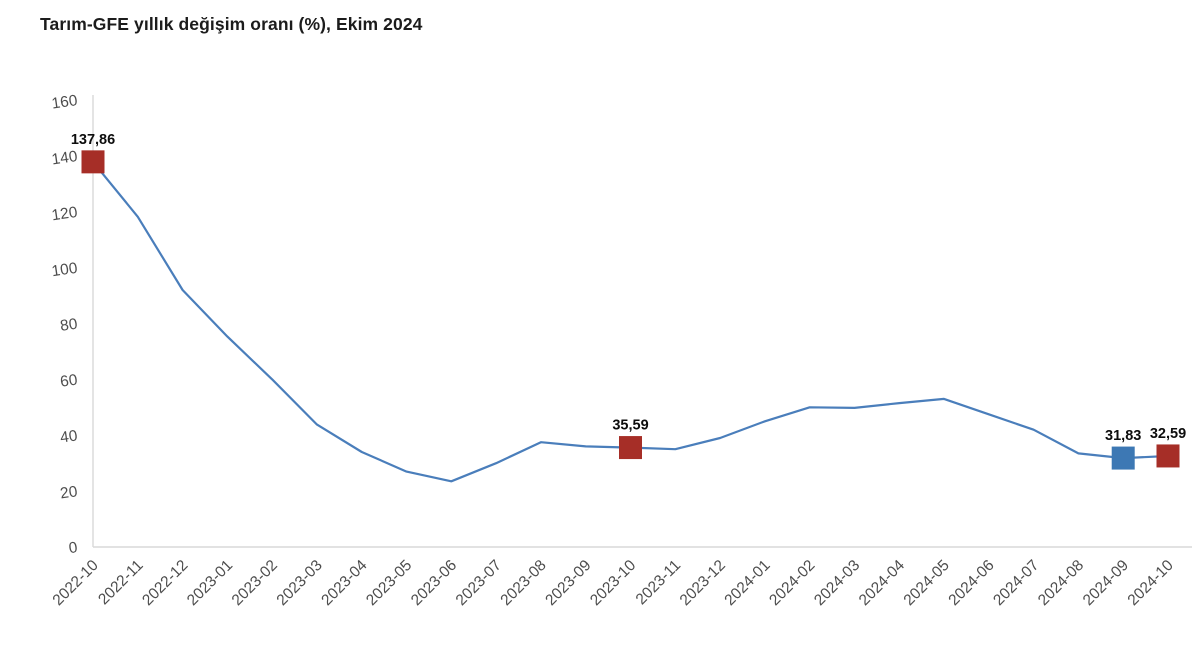  I want to click on y-axis-tick-label: 20, so click(69, 492).